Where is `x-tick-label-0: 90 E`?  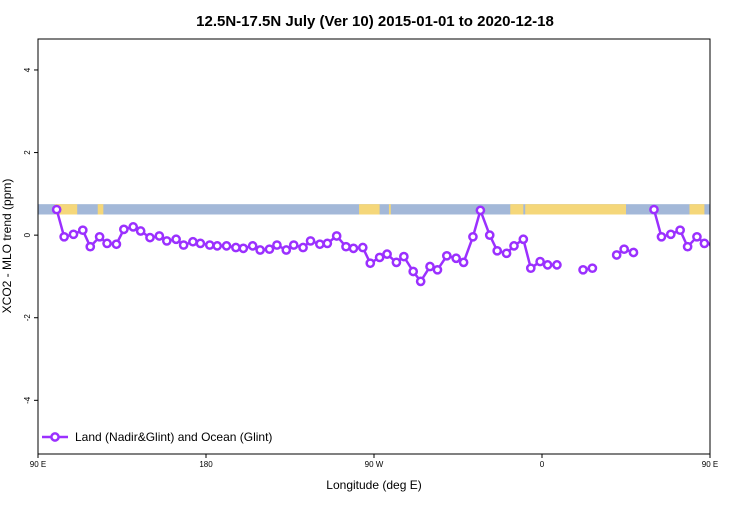 x-tick-label-0: 90 E is located at coordinates (38, 464).